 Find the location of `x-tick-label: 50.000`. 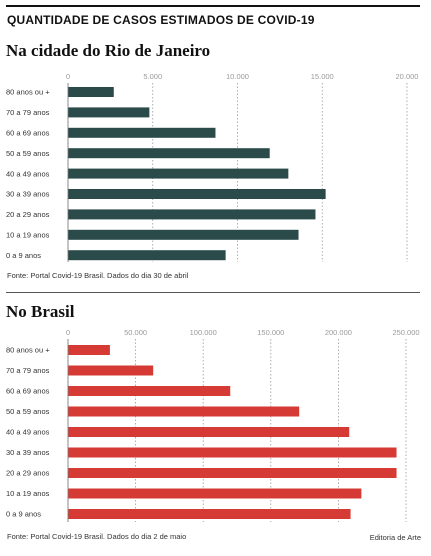

x-tick-label: 50.000 is located at coordinates (135, 332).